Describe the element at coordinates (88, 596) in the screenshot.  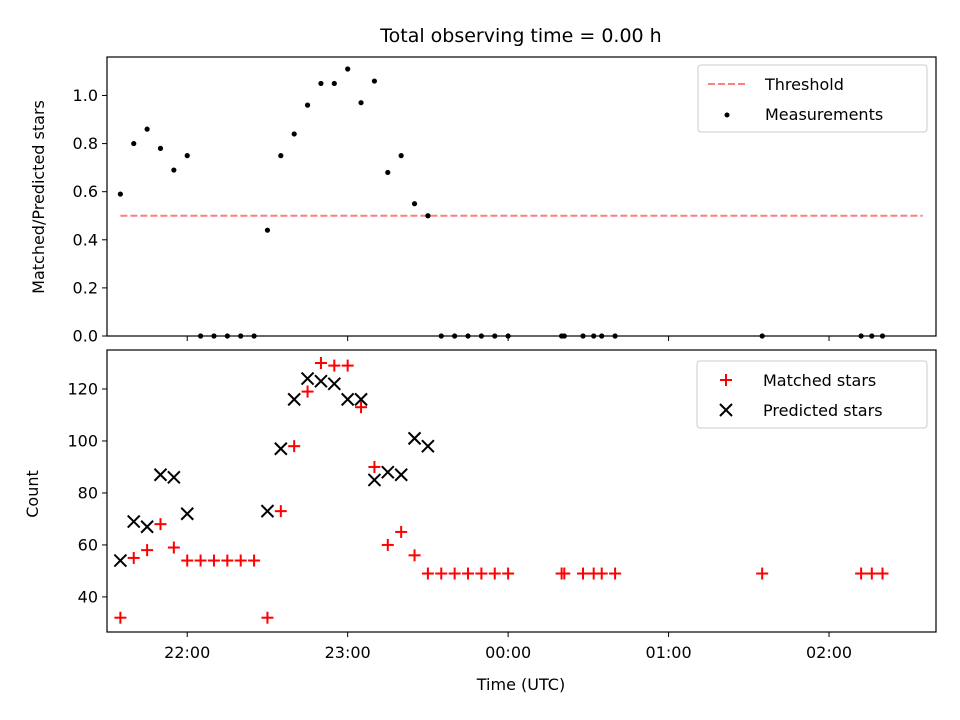
I see `y-tick-label: 40` at that location.